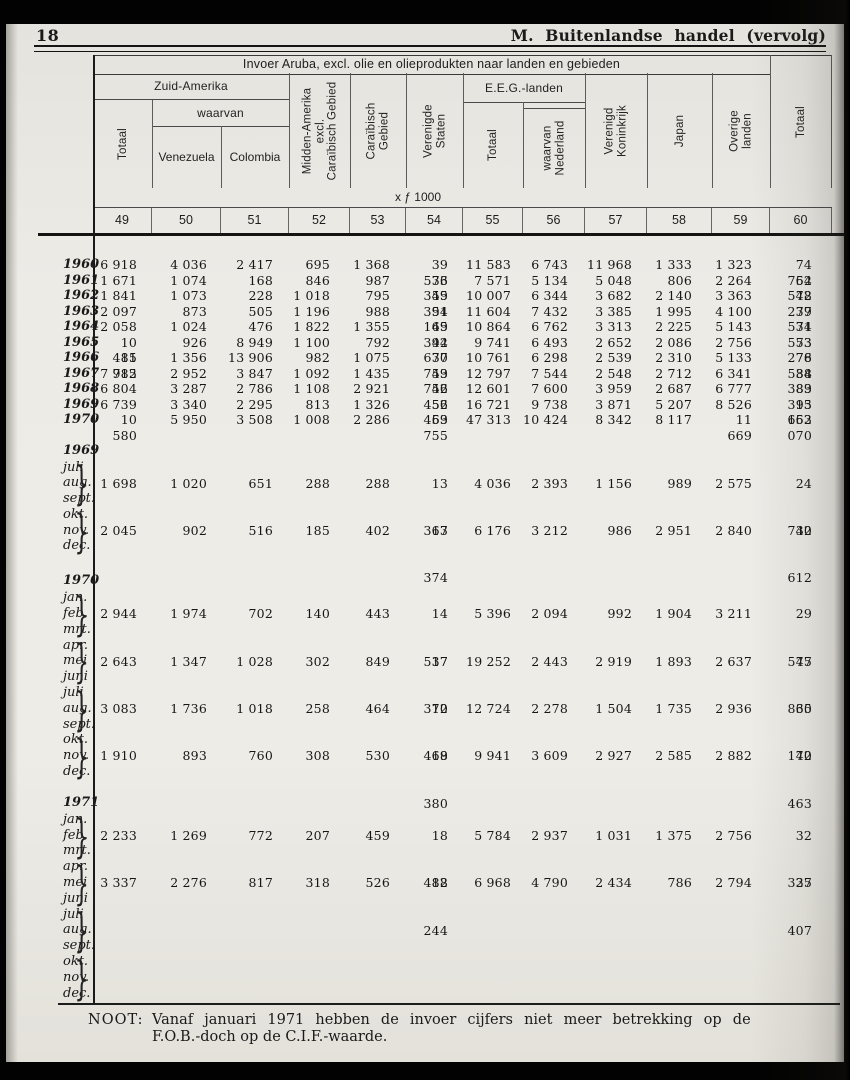 The width and height of the screenshot is (850, 1080). I want to click on value-cell: 2 937, so click(549, 835).